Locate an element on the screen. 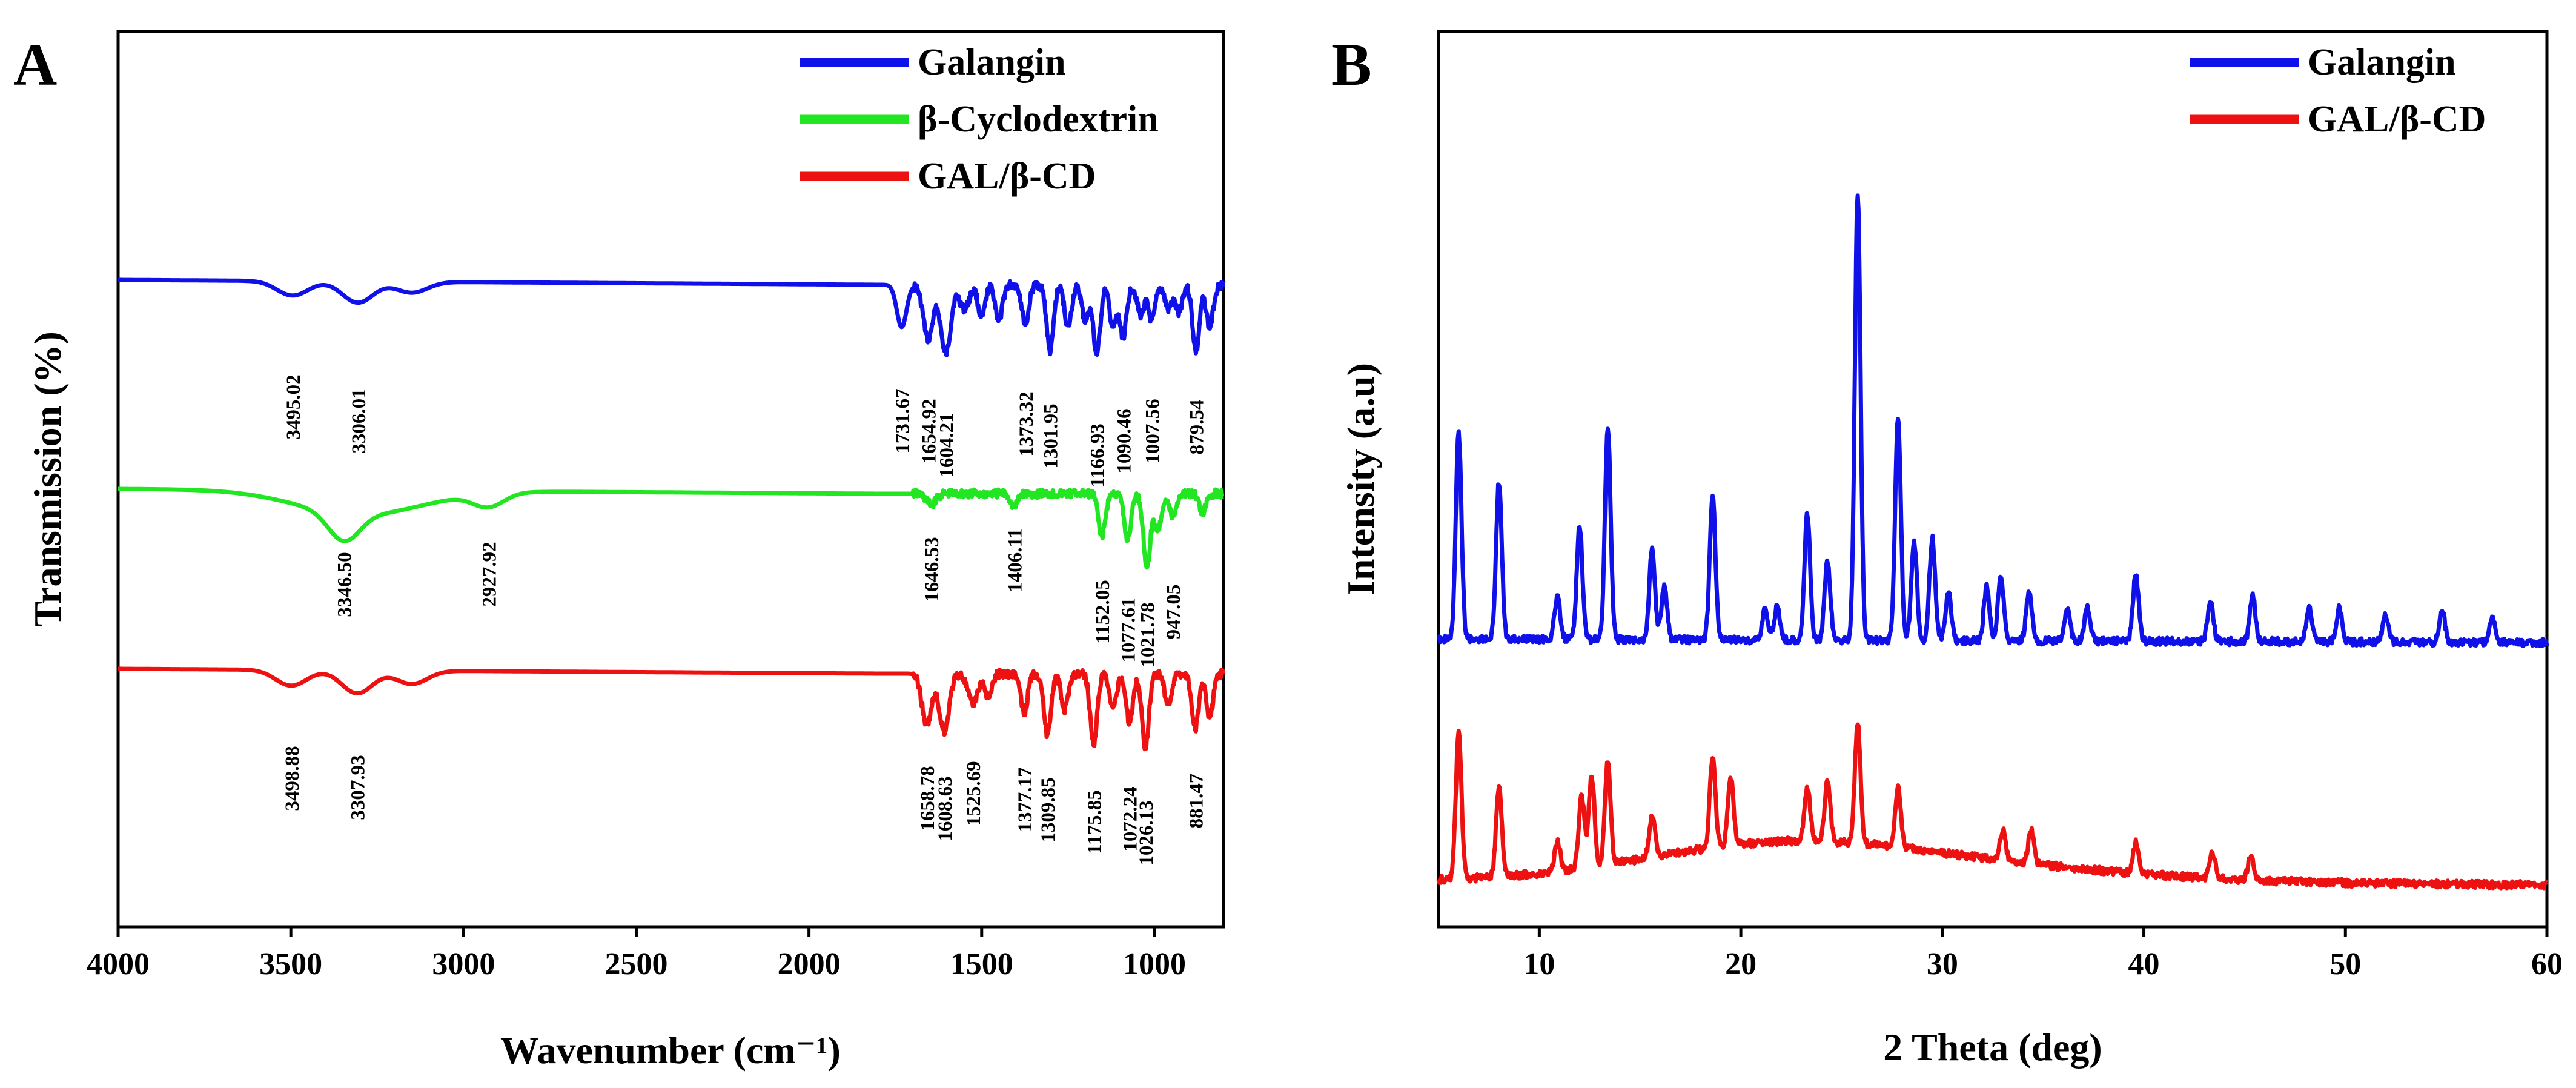 The image size is (2576, 1088). legend-a-complex-label: GAL/β-CD is located at coordinates (1007, 176).